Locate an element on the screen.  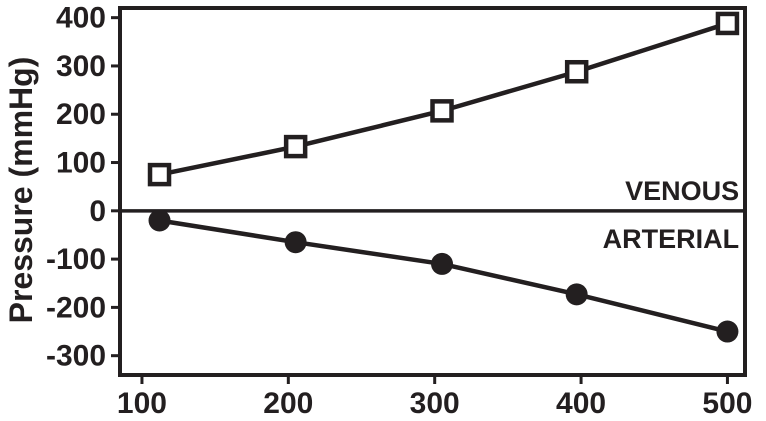
x-tick-label: 500 is located at coordinates (727, 403).